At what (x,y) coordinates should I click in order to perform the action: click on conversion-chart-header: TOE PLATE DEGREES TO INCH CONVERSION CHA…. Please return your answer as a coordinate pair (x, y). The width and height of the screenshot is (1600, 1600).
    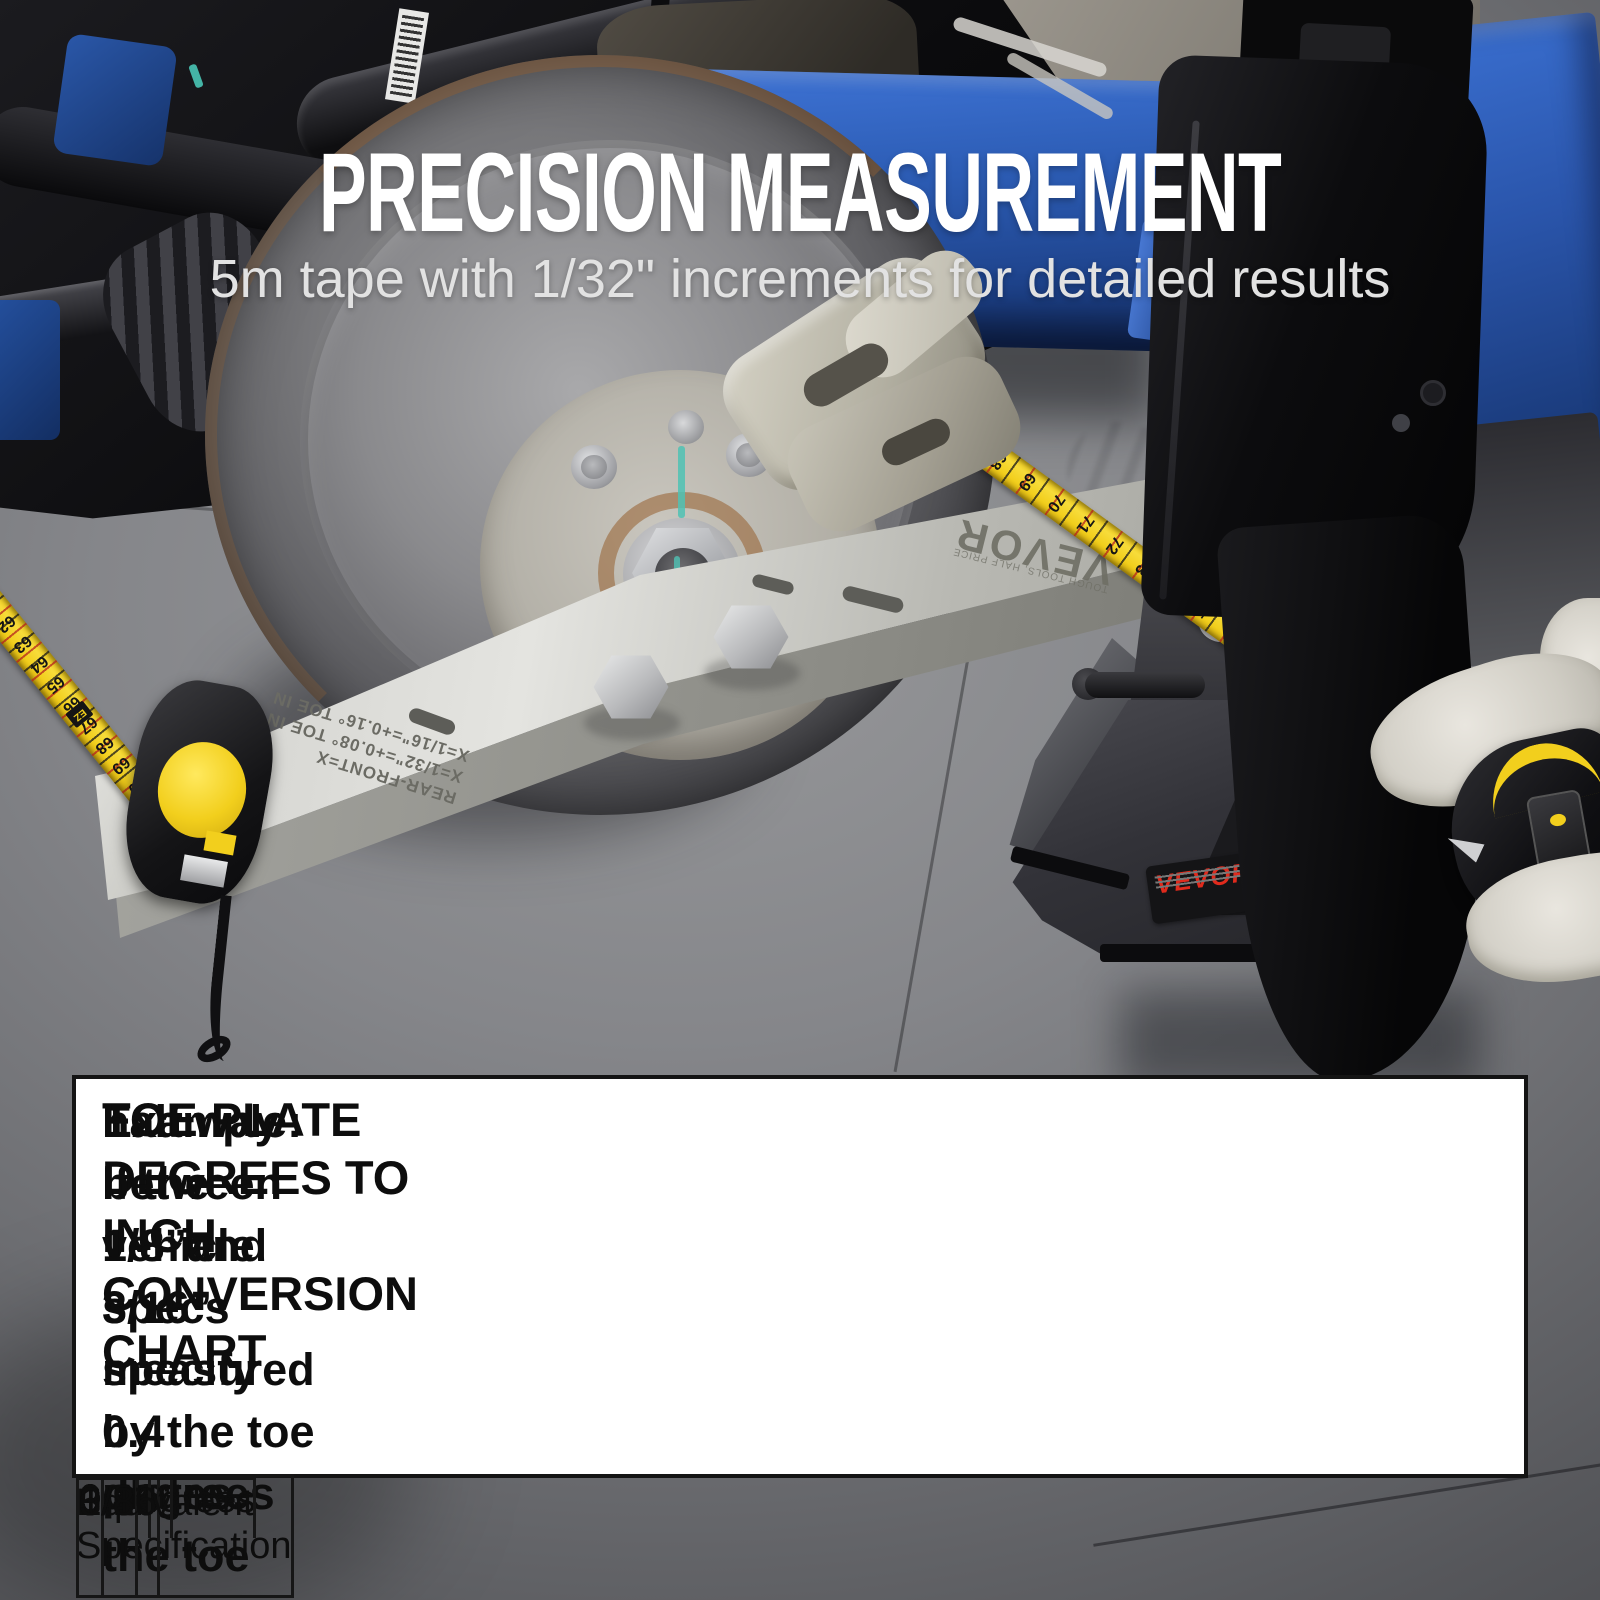
    Looking at the image, I should click on (247, 1339).